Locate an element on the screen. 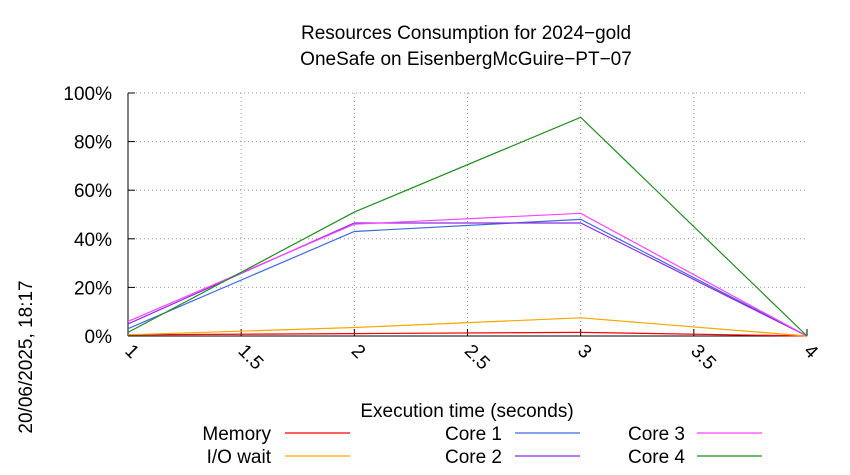  legend-label: Core 3 is located at coordinates (656, 434).